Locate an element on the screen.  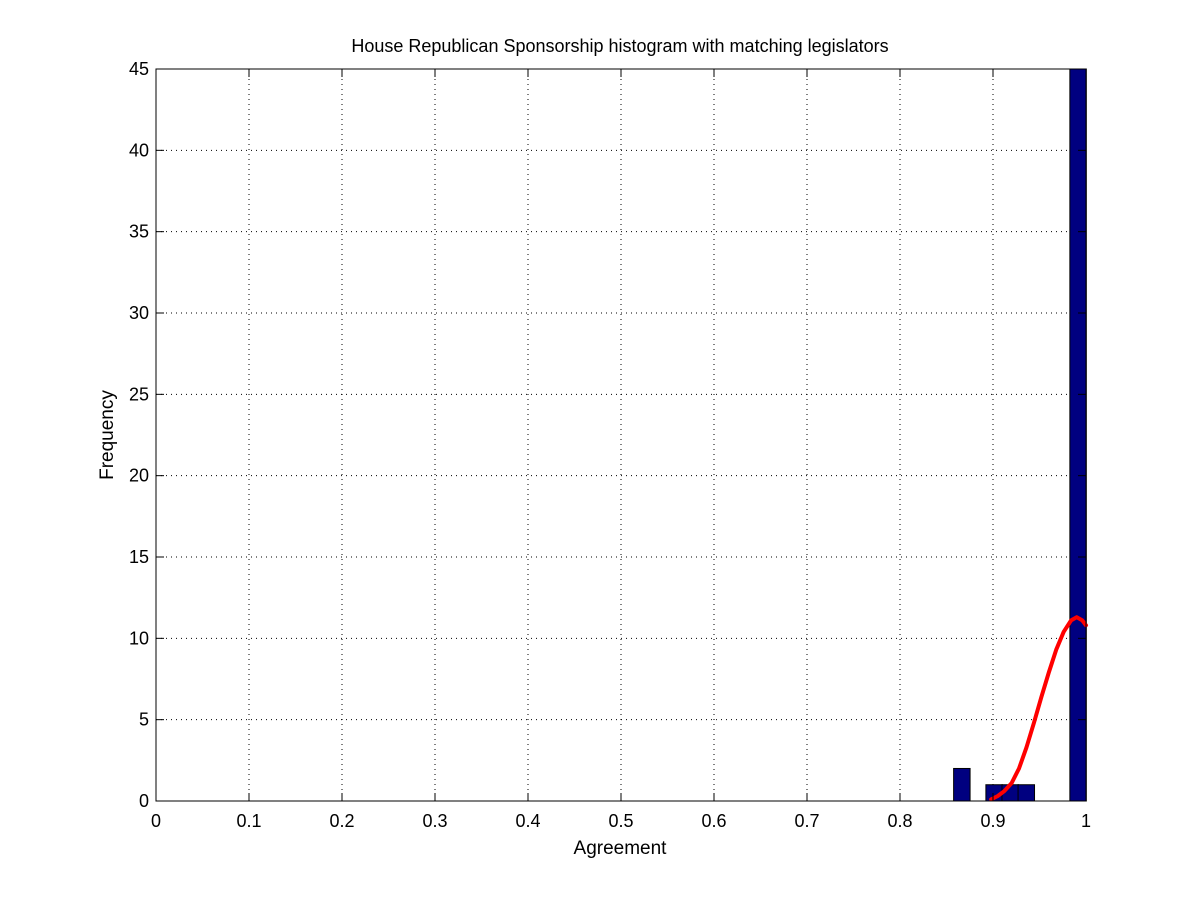
x-tick-label: 0.9 is located at coordinates (992, 821).